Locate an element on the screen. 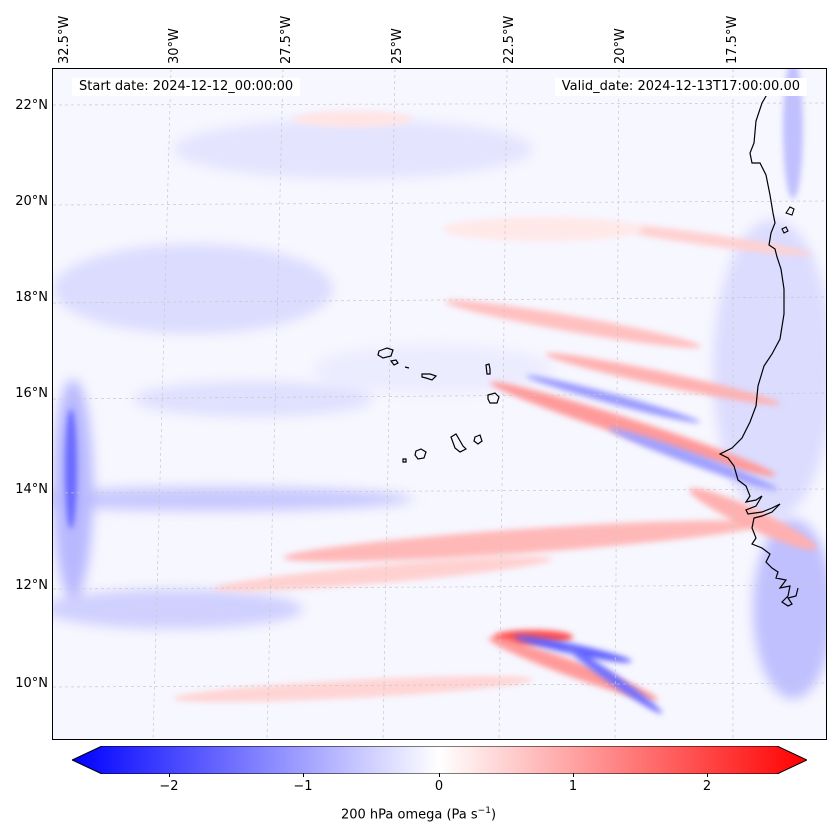 Image resolution: width=837 pixels, height=839 pixels. canary-islands is located at coordinates (788, 220).